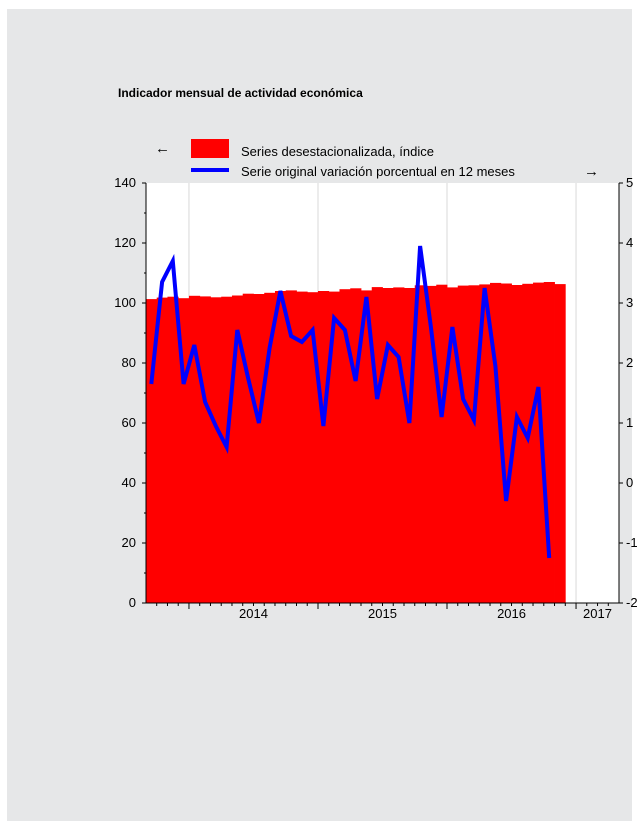  Describe the element at coordinates (629, 422) in the screenshot. I see `right-tick-label: 1` at that location.